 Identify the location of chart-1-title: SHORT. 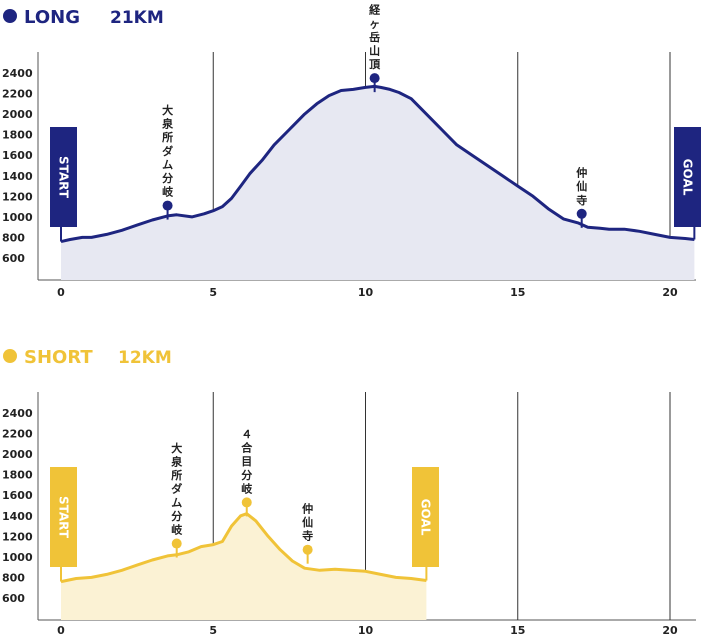
(58, 357).